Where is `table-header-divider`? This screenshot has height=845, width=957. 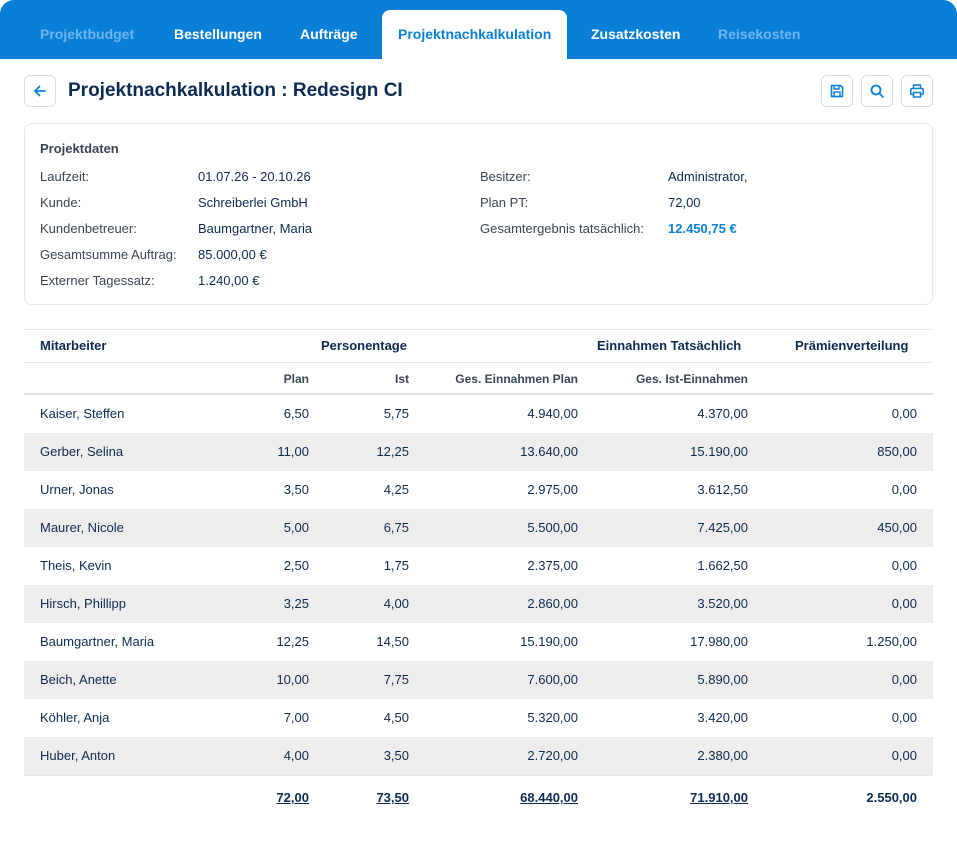
table-header-divider is located at coordinates (478, 362).